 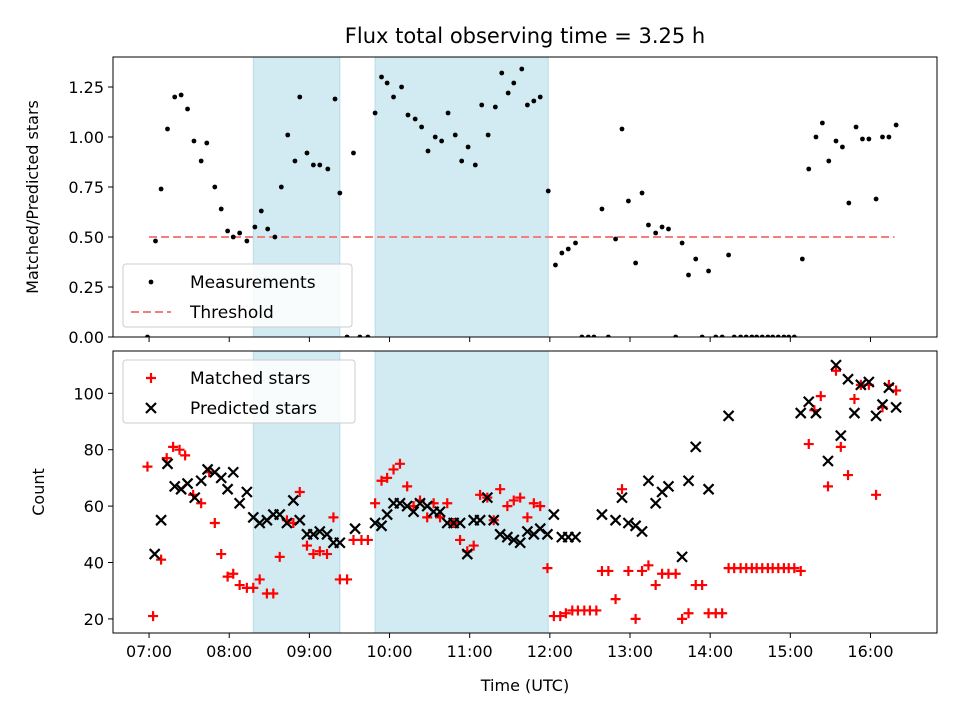 I want to click on legend-label: Predicted stars, so click(x=253, y=409).